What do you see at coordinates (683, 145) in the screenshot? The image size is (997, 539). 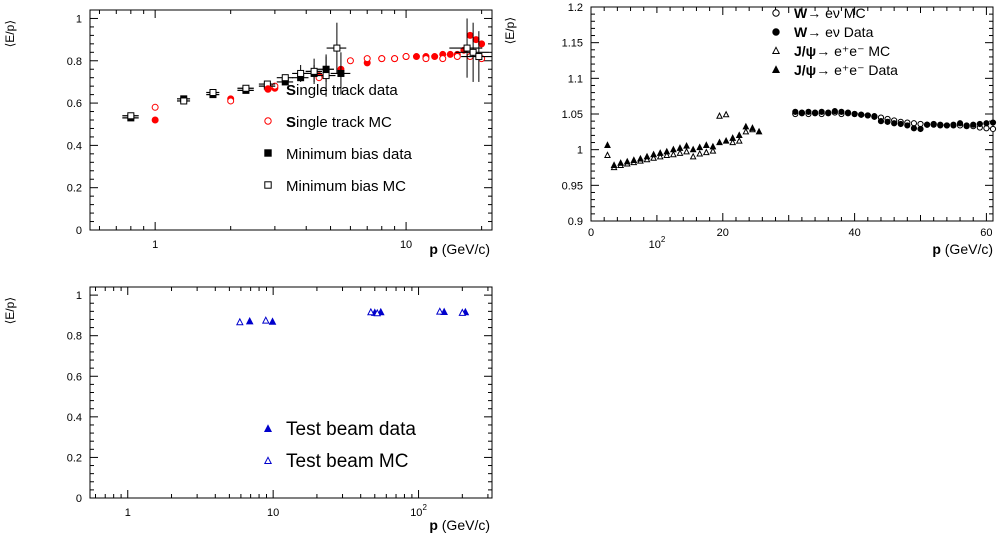 I see `series--e-e-data` at bounding box center [683, 145].